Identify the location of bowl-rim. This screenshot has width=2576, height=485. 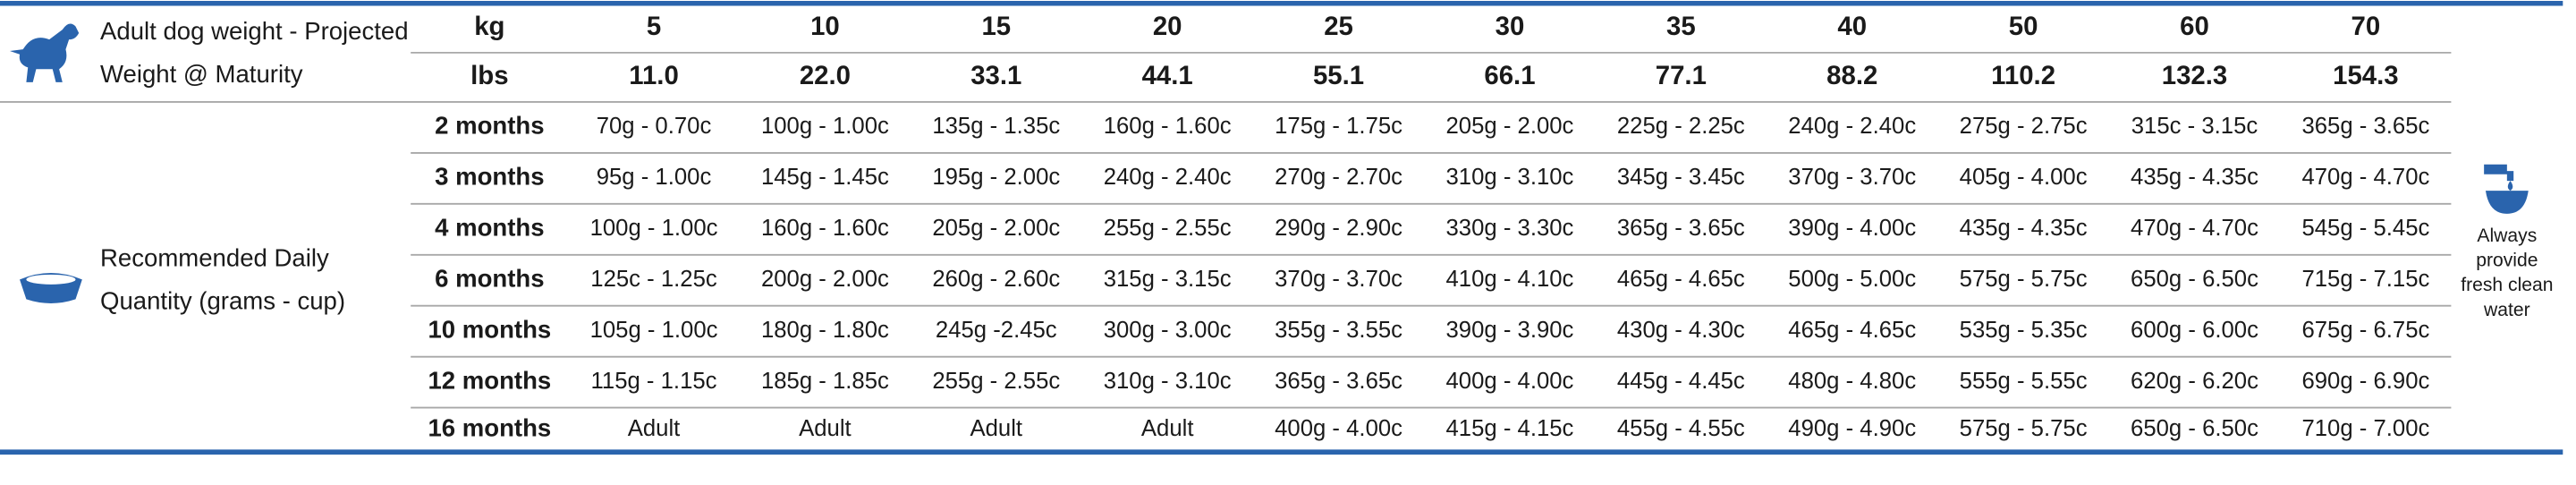
(51, 279).